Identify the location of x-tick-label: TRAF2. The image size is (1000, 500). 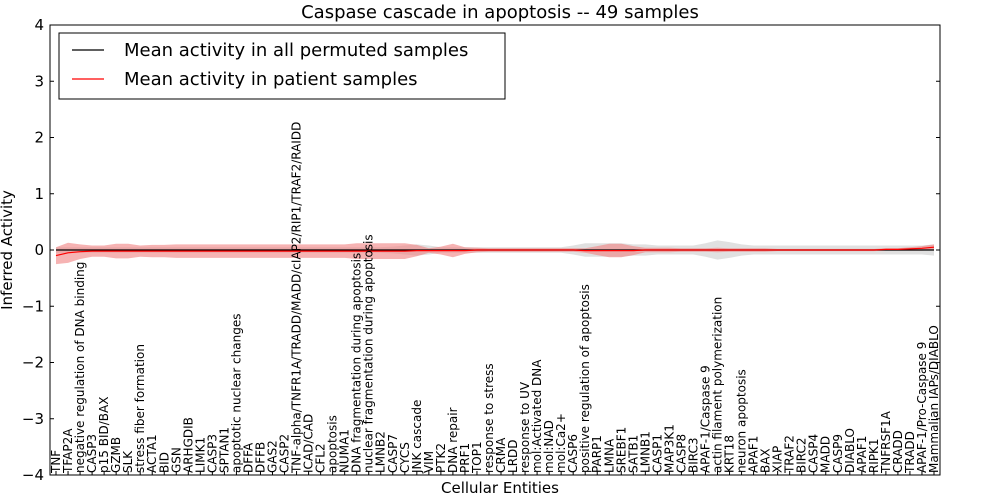
(790, 454).